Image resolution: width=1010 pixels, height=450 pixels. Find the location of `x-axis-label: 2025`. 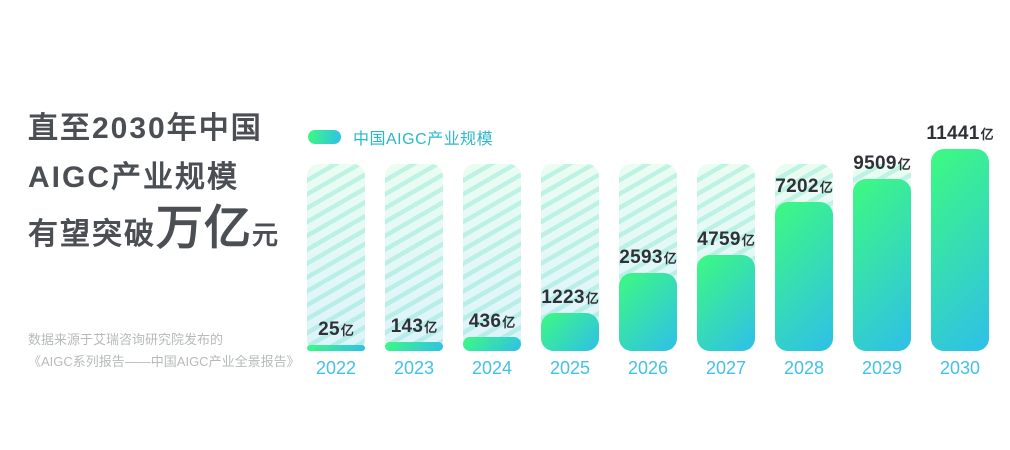

x-axis-label: 2025 is located at coordinates (570, 368).